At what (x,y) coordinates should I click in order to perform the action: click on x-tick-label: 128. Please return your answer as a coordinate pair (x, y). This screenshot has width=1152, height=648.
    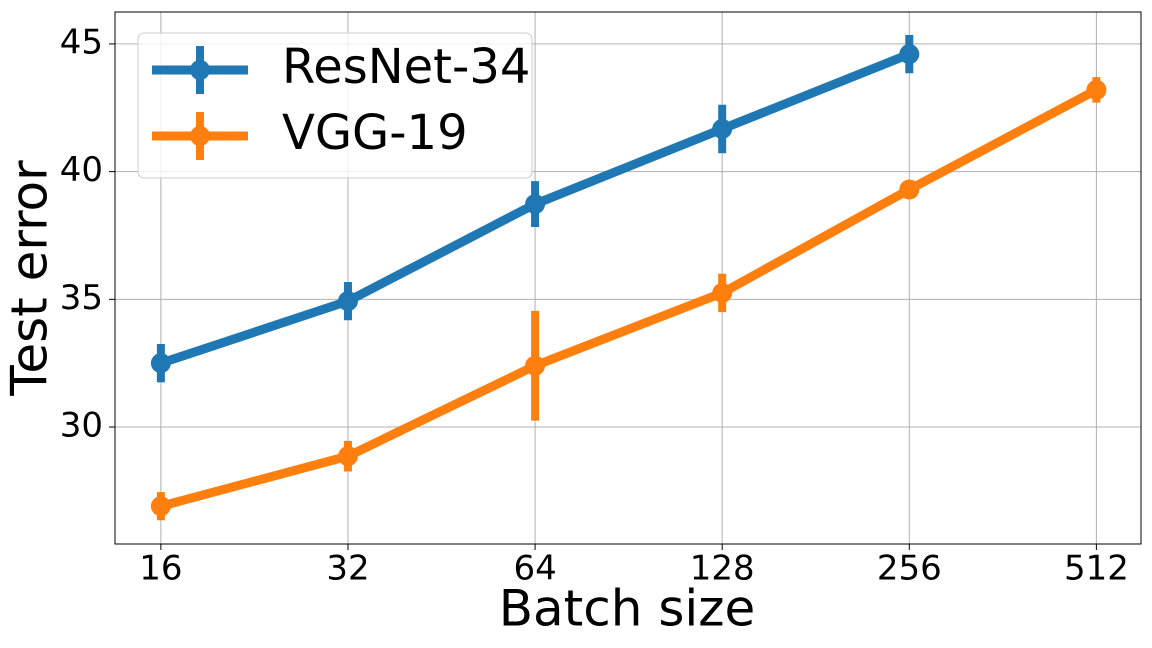
    Looking at the image, I should click on (722, 569).